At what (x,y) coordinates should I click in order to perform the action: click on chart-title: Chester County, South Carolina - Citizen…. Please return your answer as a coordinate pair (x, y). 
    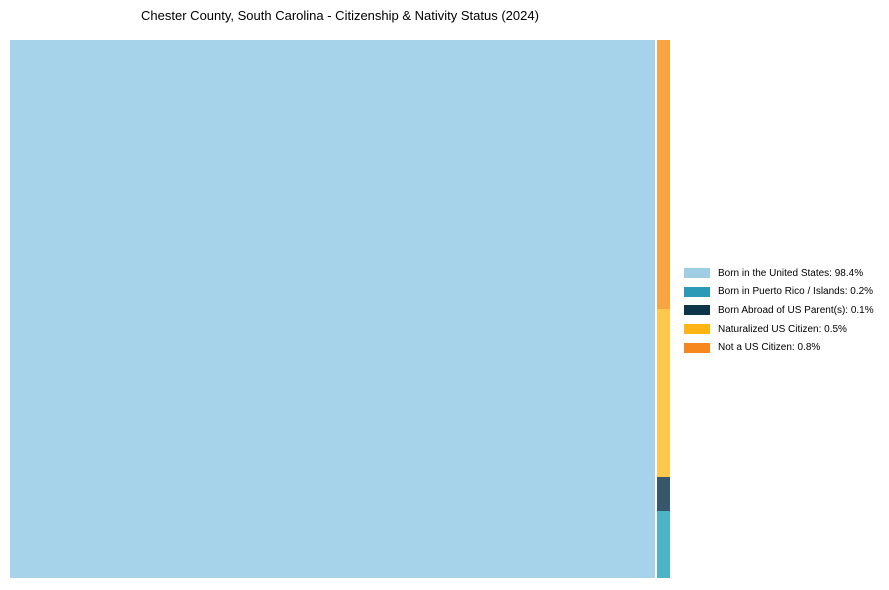
    Looking at the image, I should click on (340, 15).